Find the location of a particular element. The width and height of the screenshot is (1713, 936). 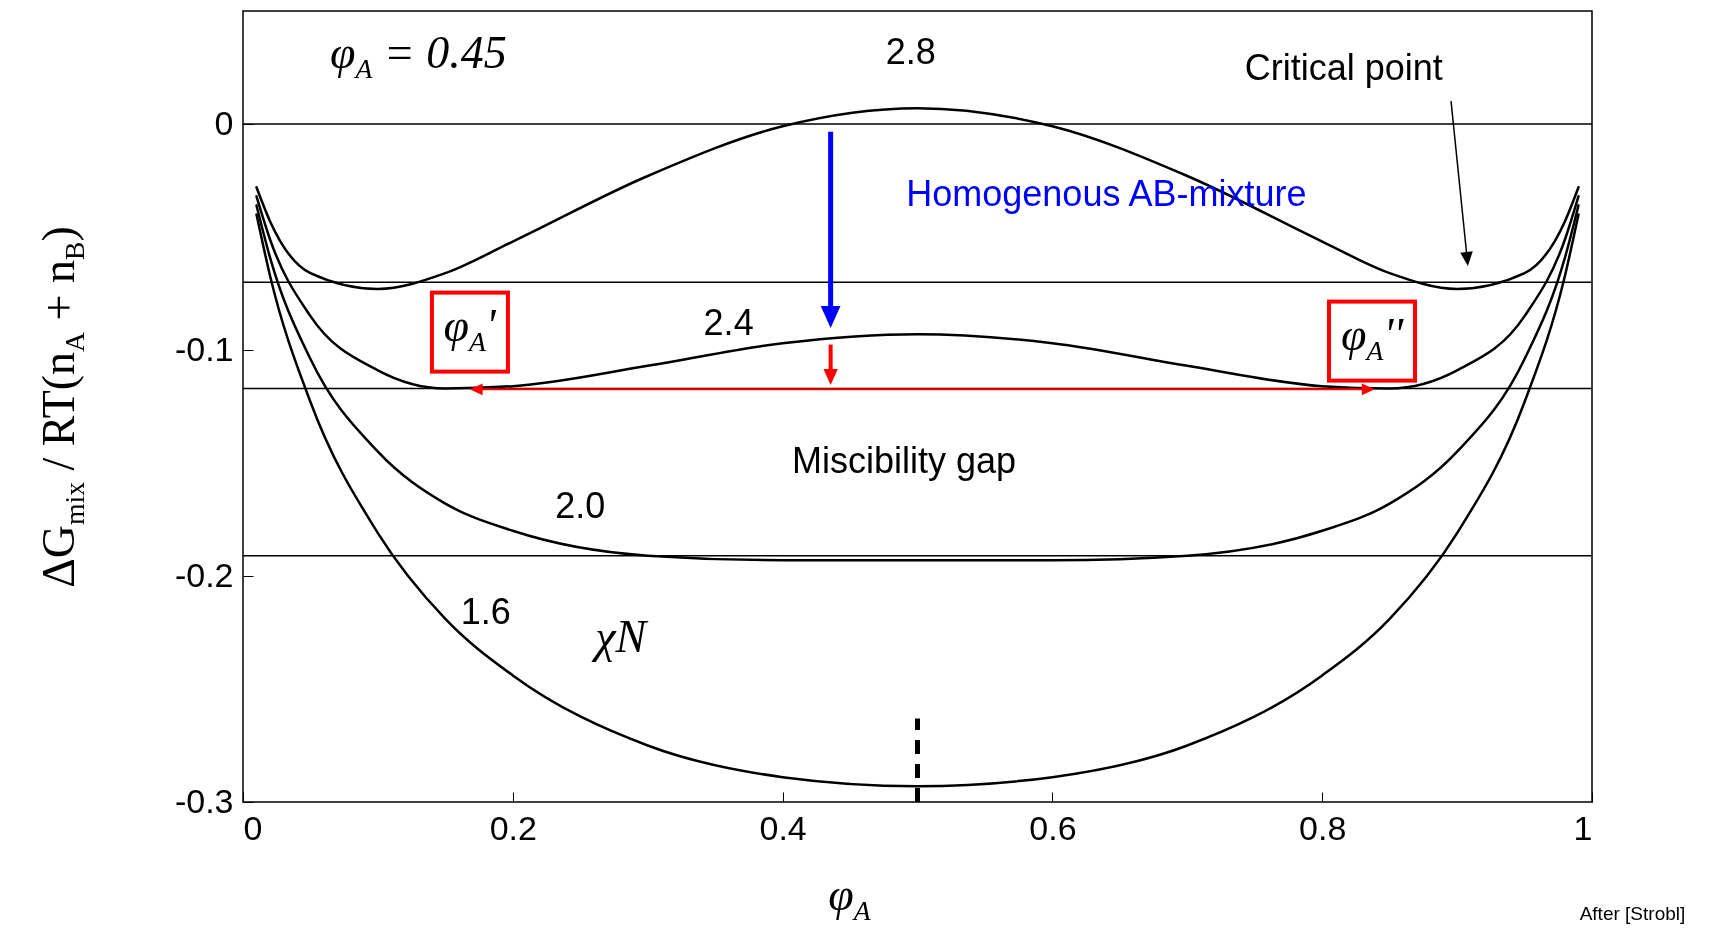

y-tick-label: -0.1 is located at coordinates (204, 348).